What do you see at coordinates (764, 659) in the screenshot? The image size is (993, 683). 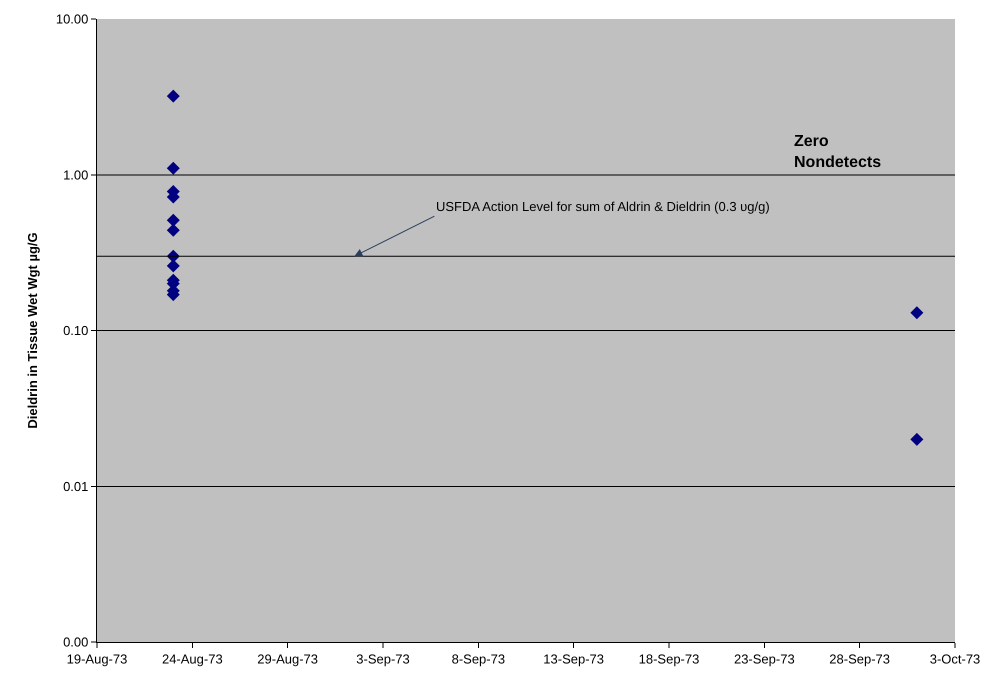 I see `x-tick-label: 23-Sep-73` at bounding box center [764, 659].